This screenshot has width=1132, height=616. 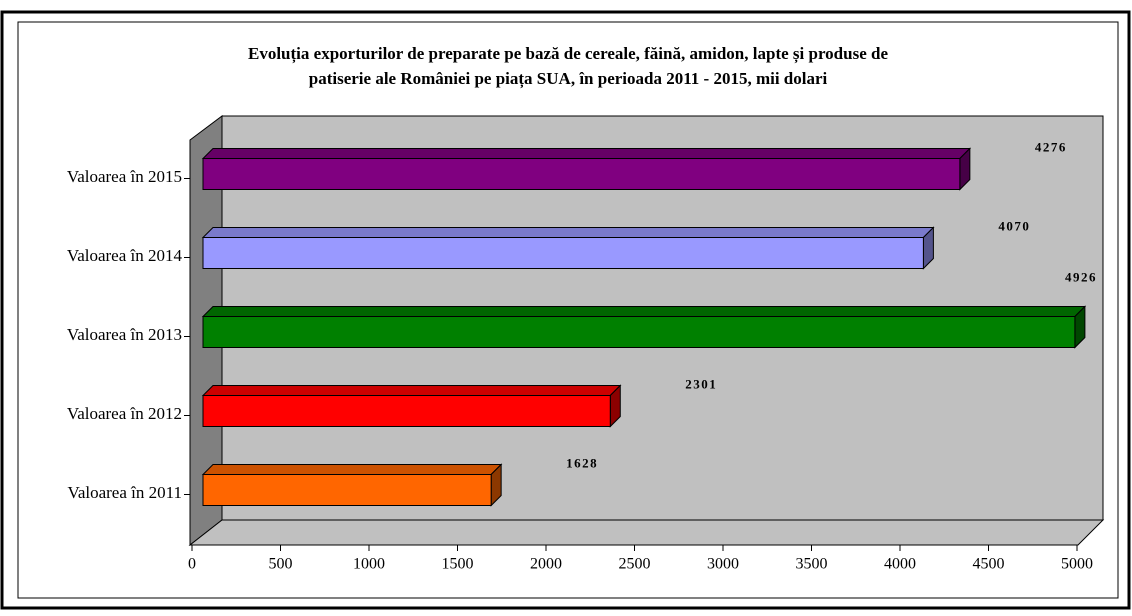 What do you see at coordinates (635, 564) in the screenshot?
I see `x-tick-label: 2500` at bounding box center [635, 564].